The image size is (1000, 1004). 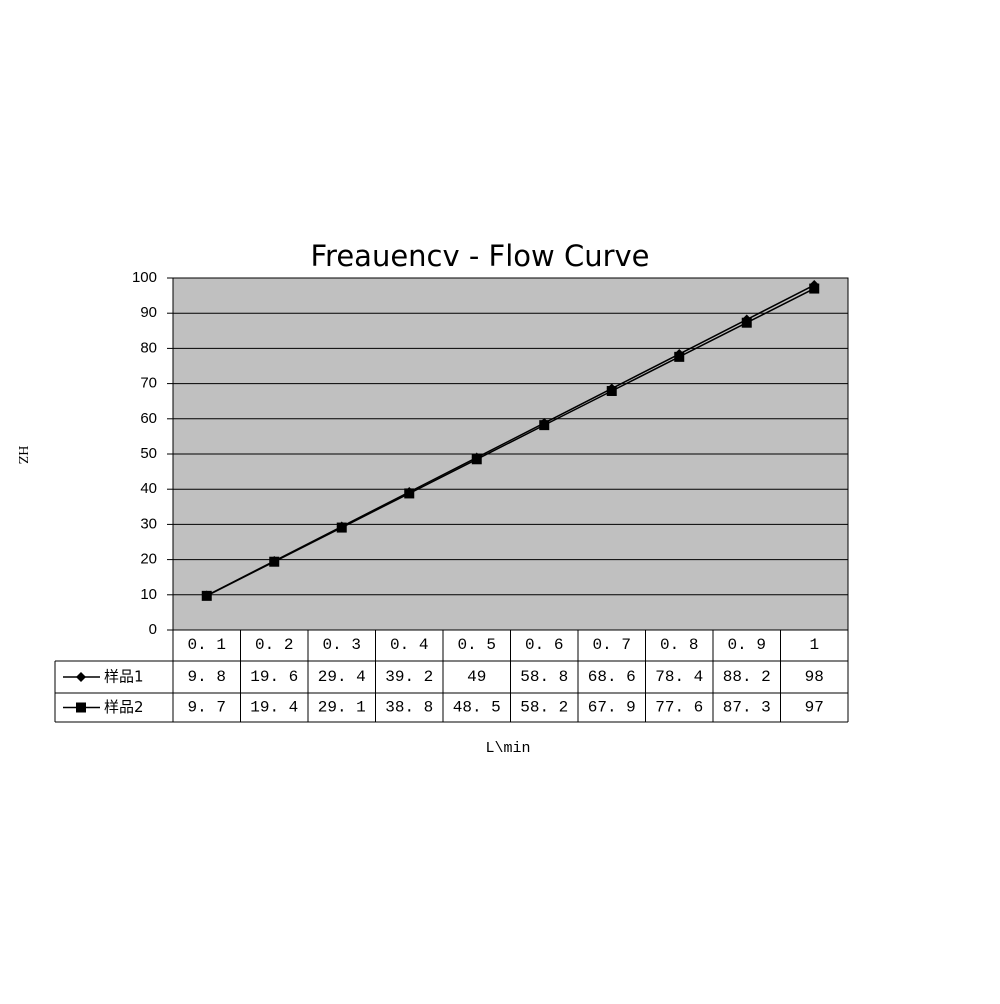 I want to click on y-tick-label: 70, so click(x=148, y=383).